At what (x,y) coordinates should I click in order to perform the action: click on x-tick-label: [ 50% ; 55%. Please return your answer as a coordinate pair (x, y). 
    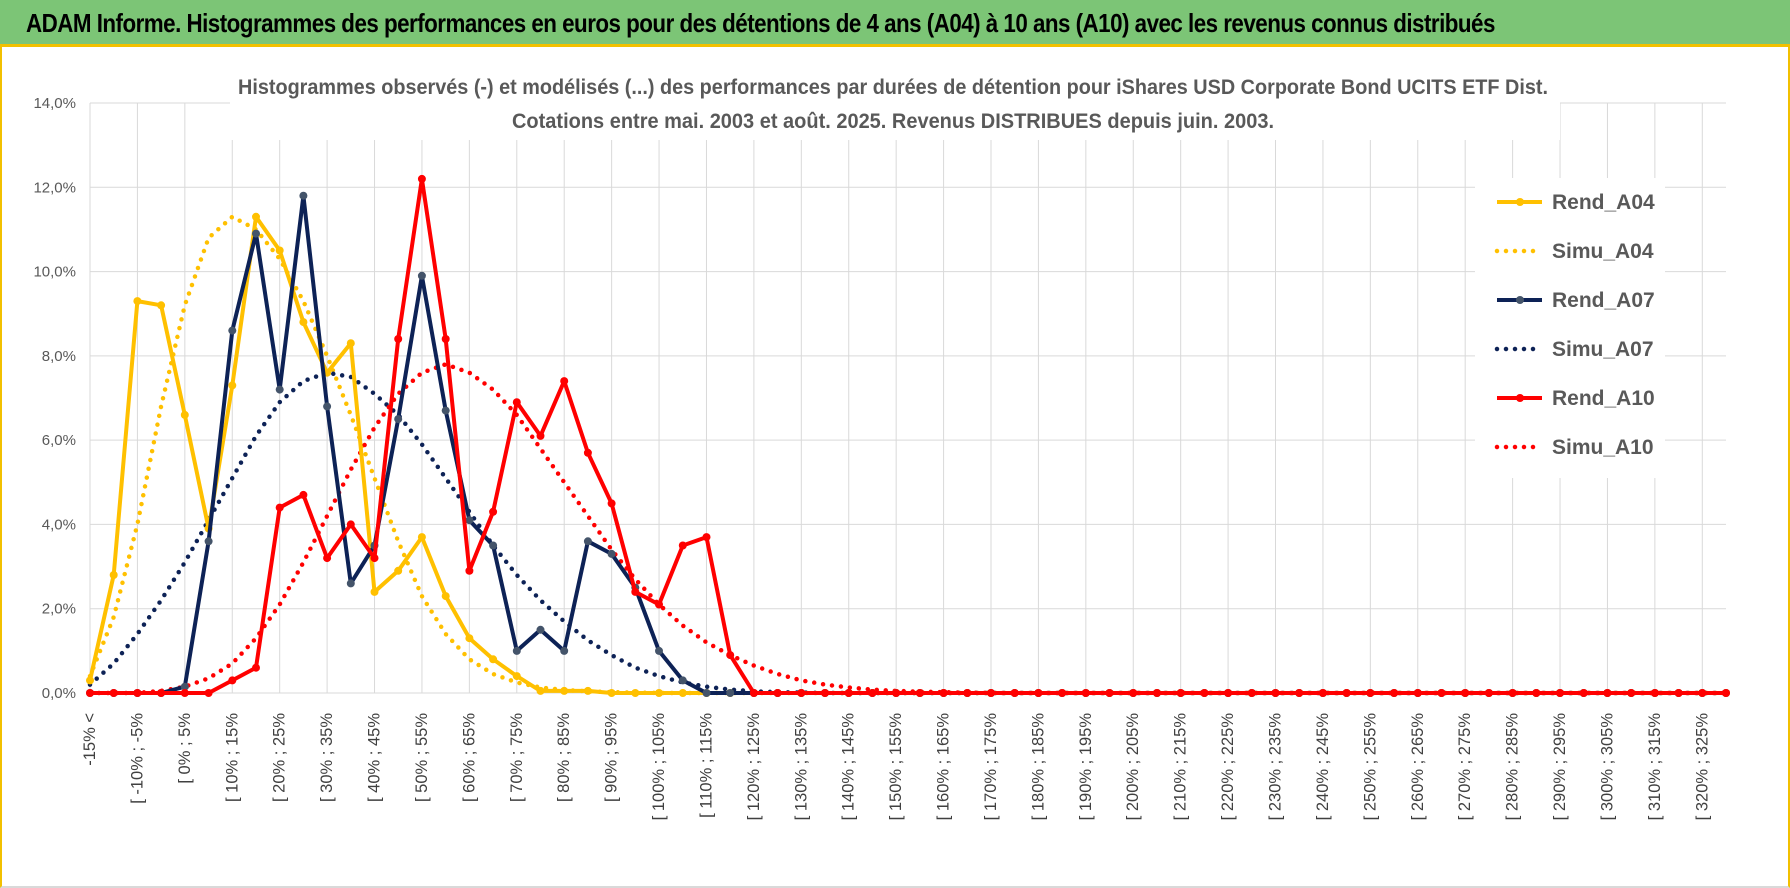
    Looking at the image, I should click on (422, 757).